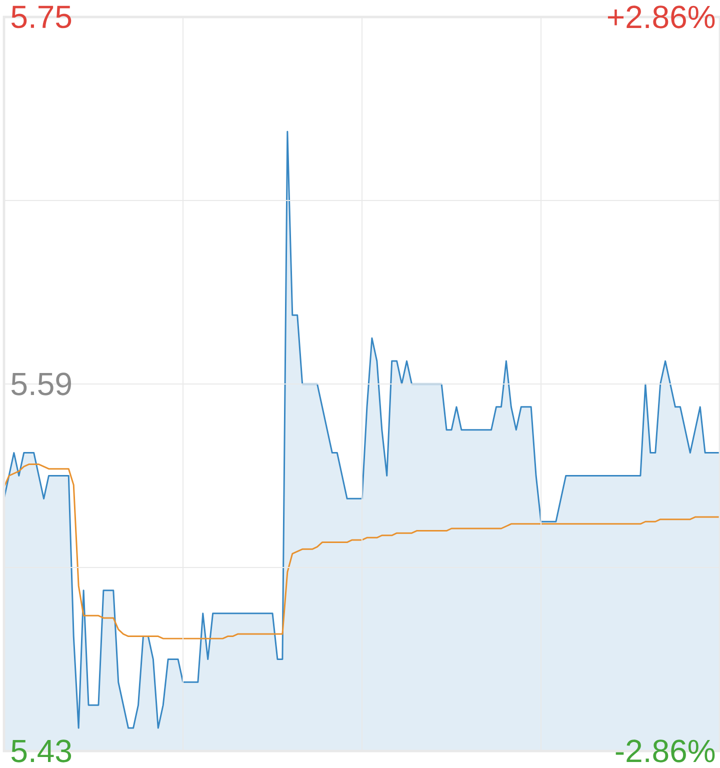  What do you see at coordinates (41, 17) in the screenshot?
I see `y-tick-label: 5.75` at bounding box center [41, 17].